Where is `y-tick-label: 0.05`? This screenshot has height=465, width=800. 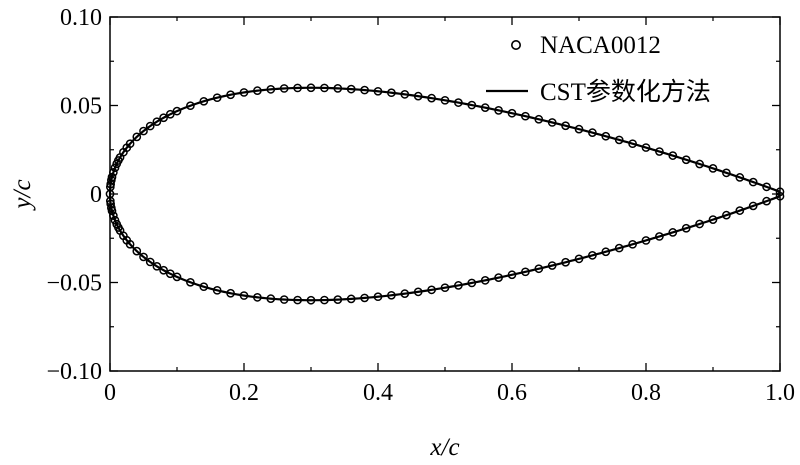
y-tick-label: 0.05 is located at coordinates (81, 107).